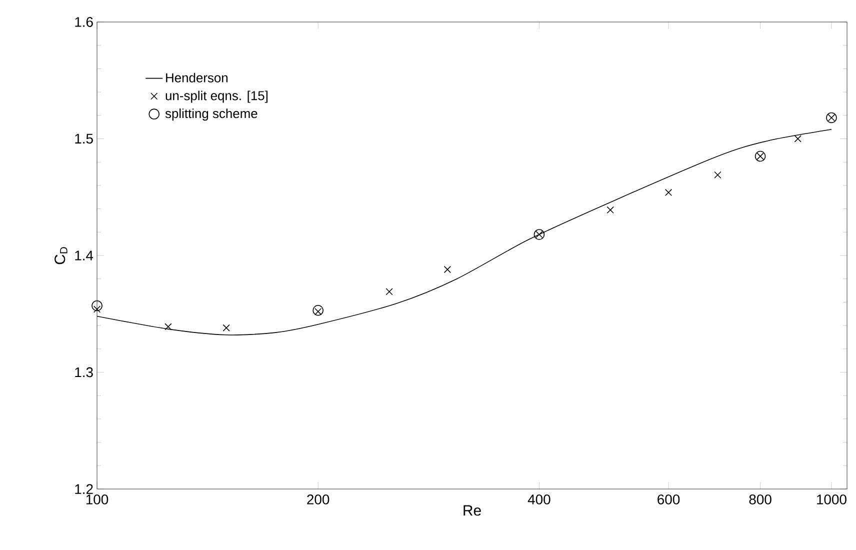 The image size is (856, 550). I want to click on y-tick-label: 1.4, so click(84, 255).